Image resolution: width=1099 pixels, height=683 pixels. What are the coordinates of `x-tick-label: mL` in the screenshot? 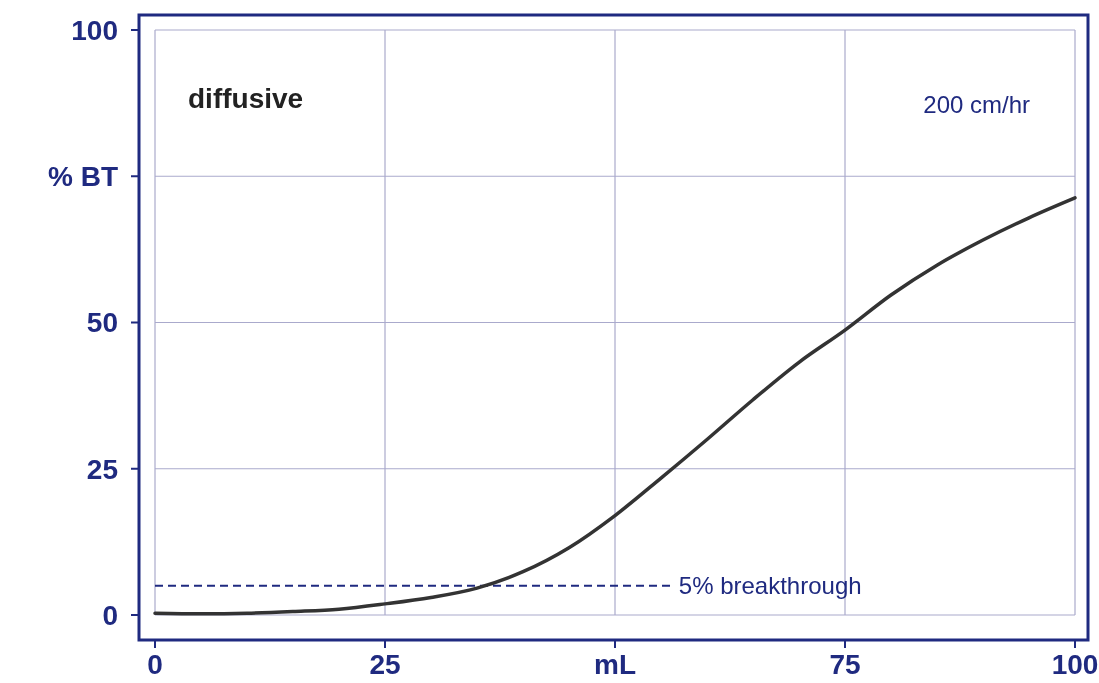 It's located at (615, 664).